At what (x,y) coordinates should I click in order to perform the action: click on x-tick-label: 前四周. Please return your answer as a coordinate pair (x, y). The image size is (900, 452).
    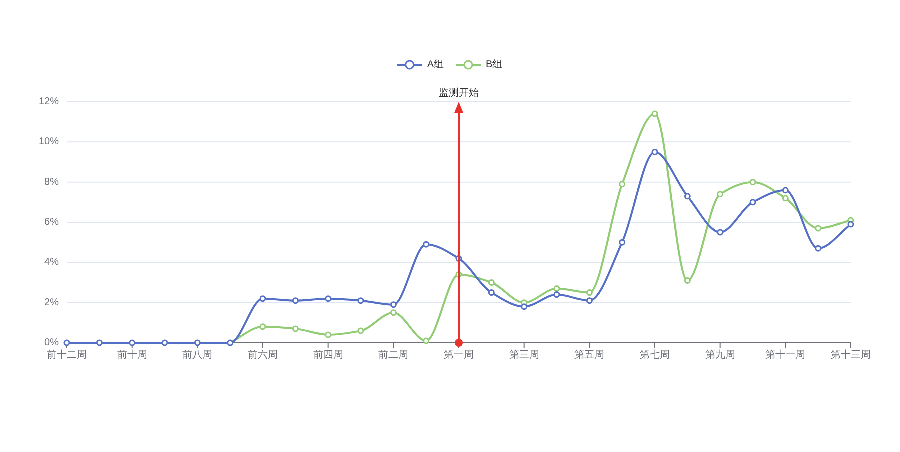
    Looking at the image, I should click on (328, 355).